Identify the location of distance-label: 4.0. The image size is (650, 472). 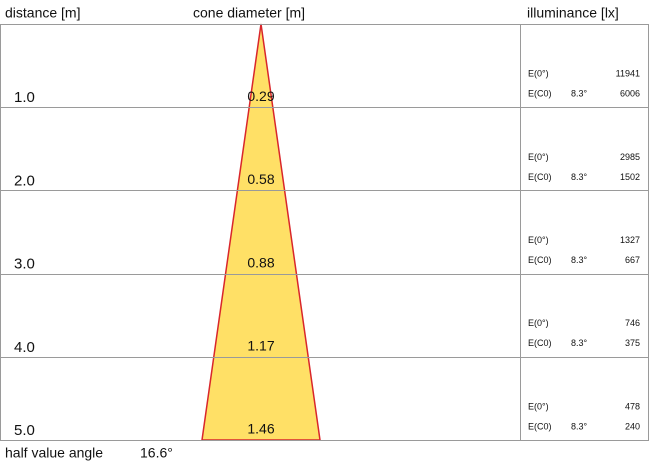
(24, 347).